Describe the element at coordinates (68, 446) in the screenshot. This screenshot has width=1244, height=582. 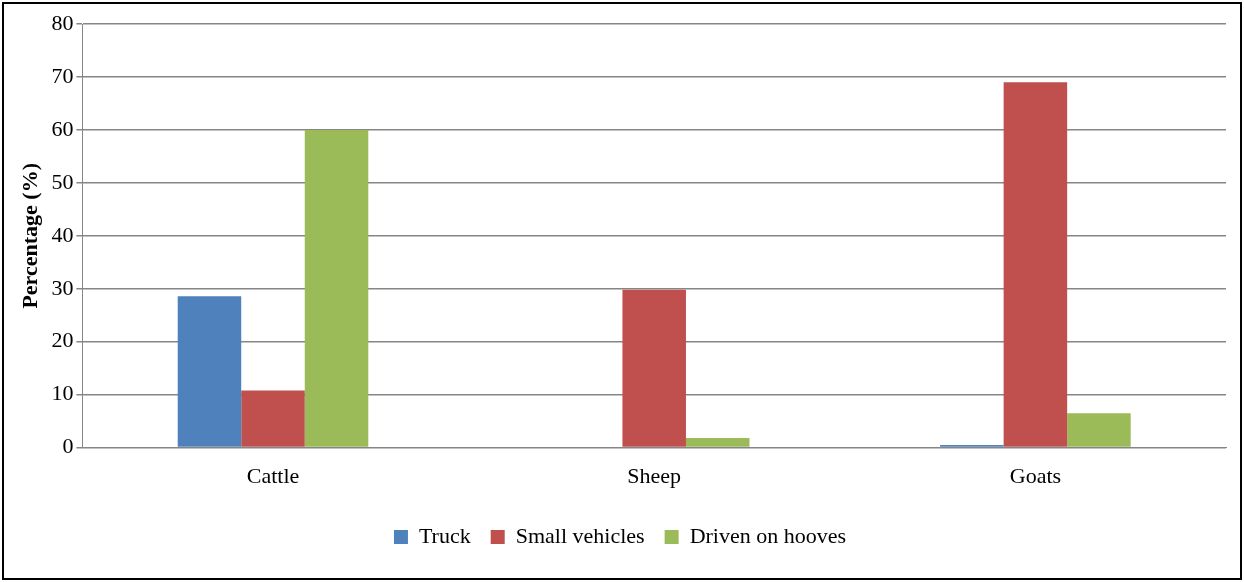
I see `y-tick-label: 0` at that location.